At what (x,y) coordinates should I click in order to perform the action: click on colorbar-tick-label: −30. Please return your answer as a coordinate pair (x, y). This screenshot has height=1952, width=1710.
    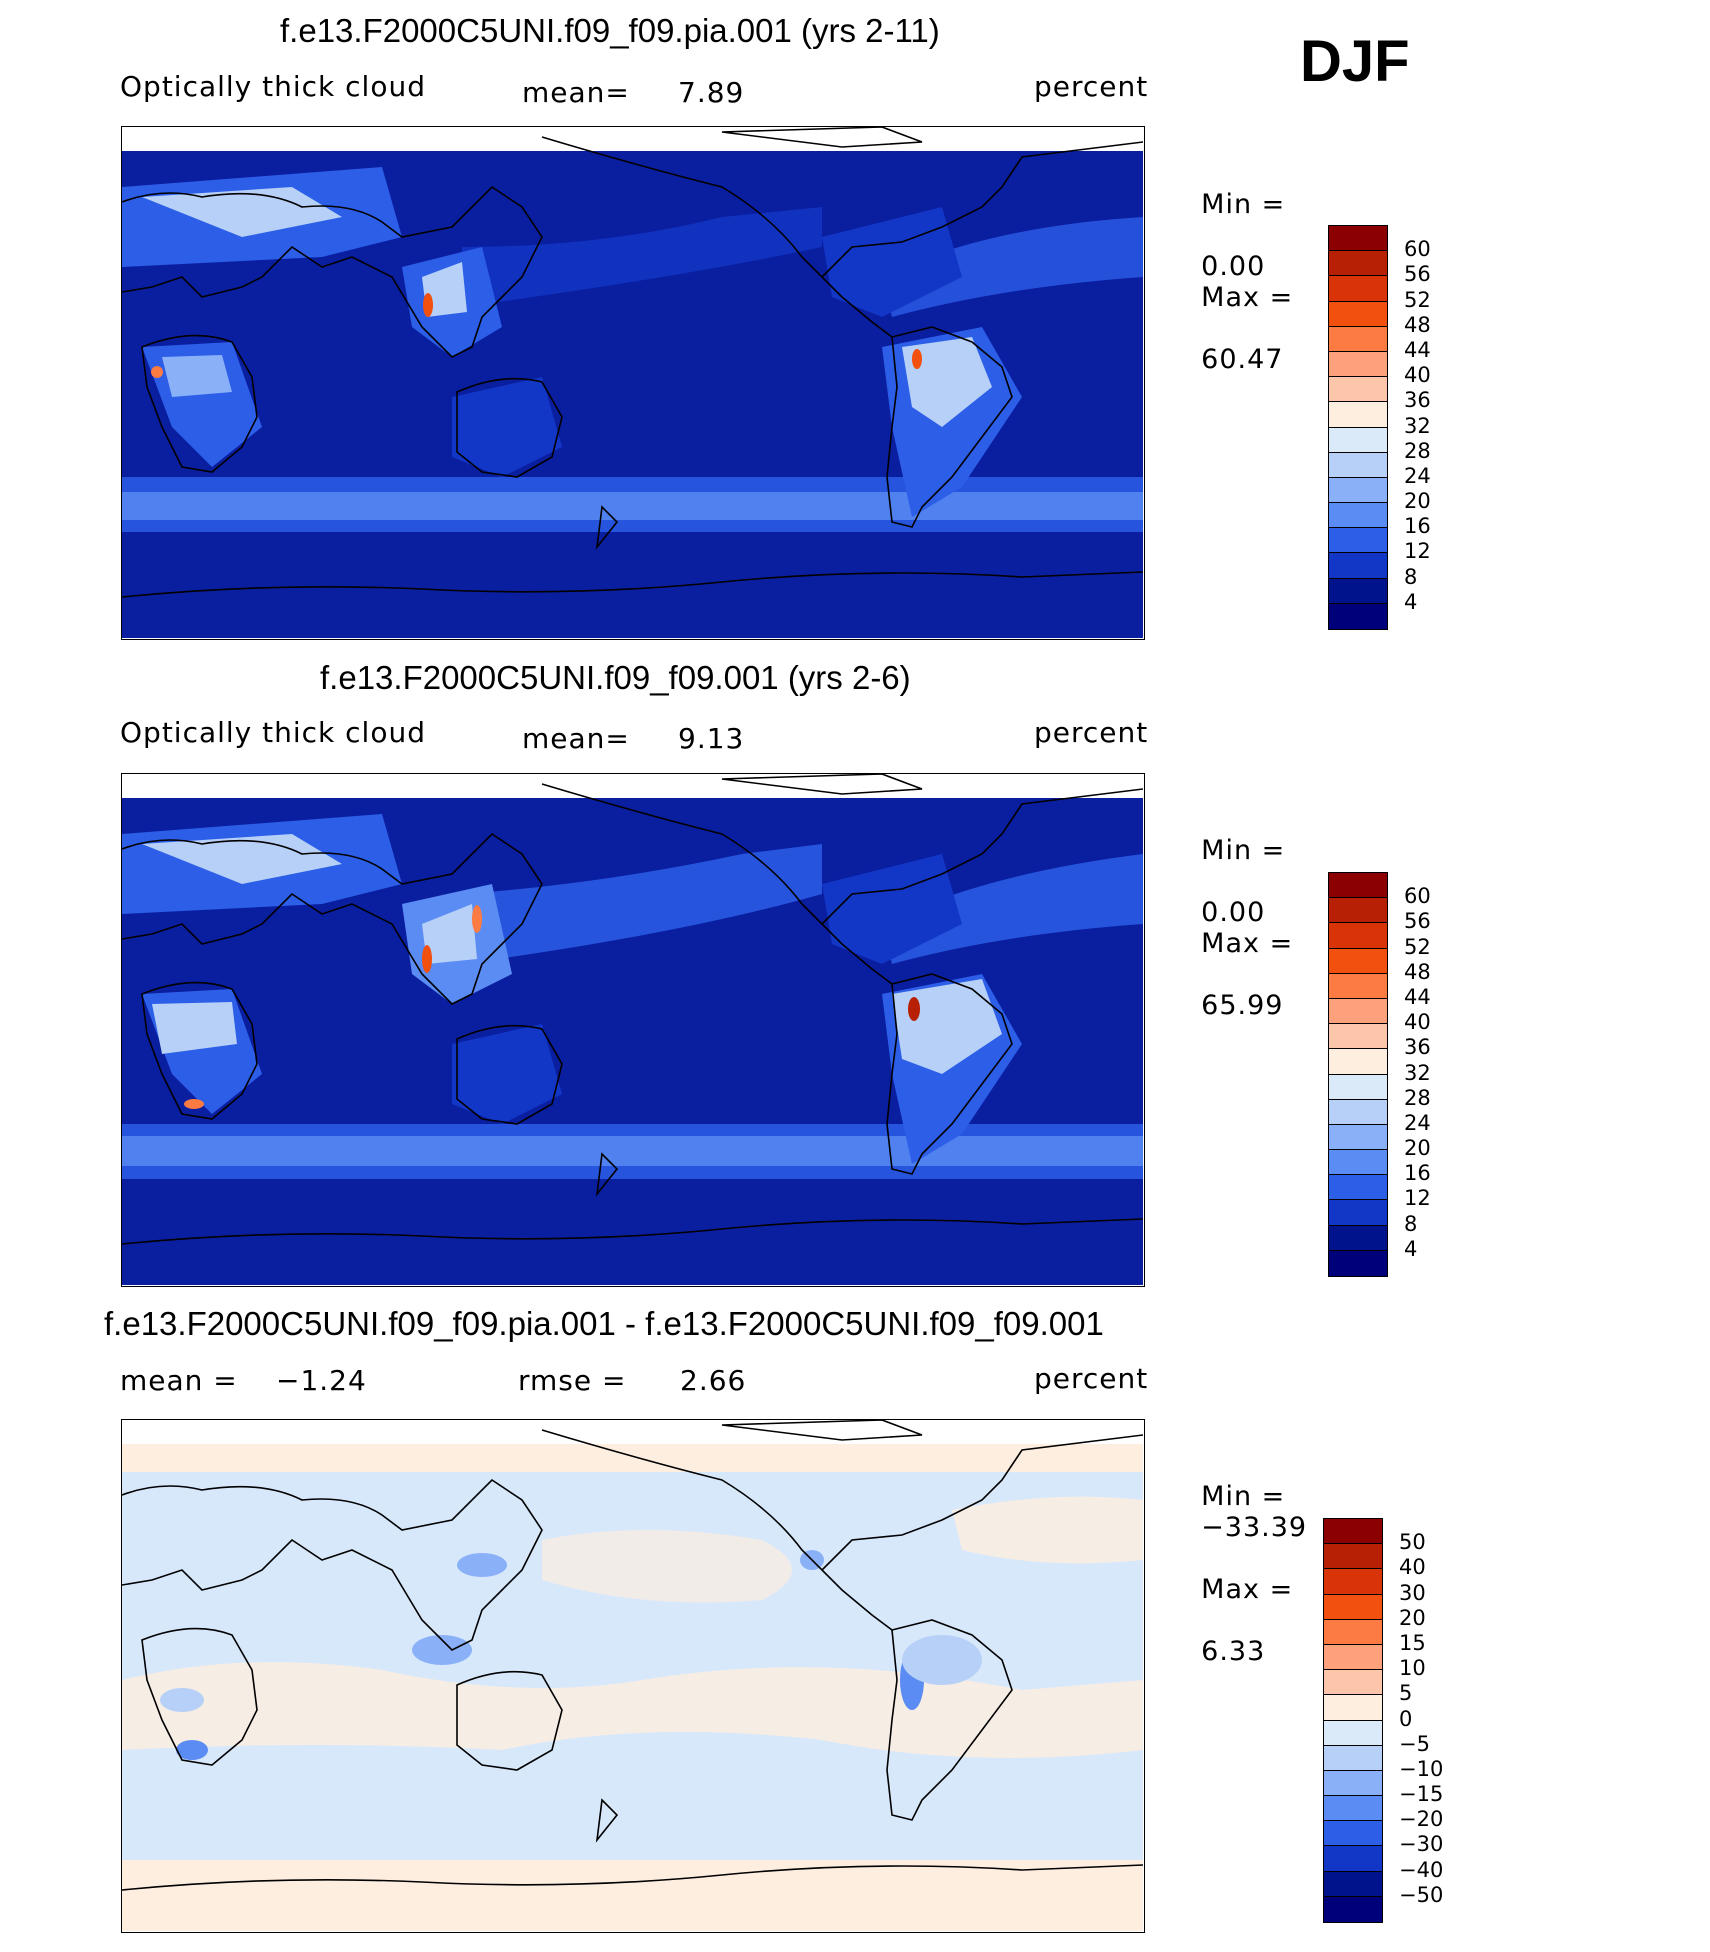
    Looking at the image, I should click on (1421, 1844).